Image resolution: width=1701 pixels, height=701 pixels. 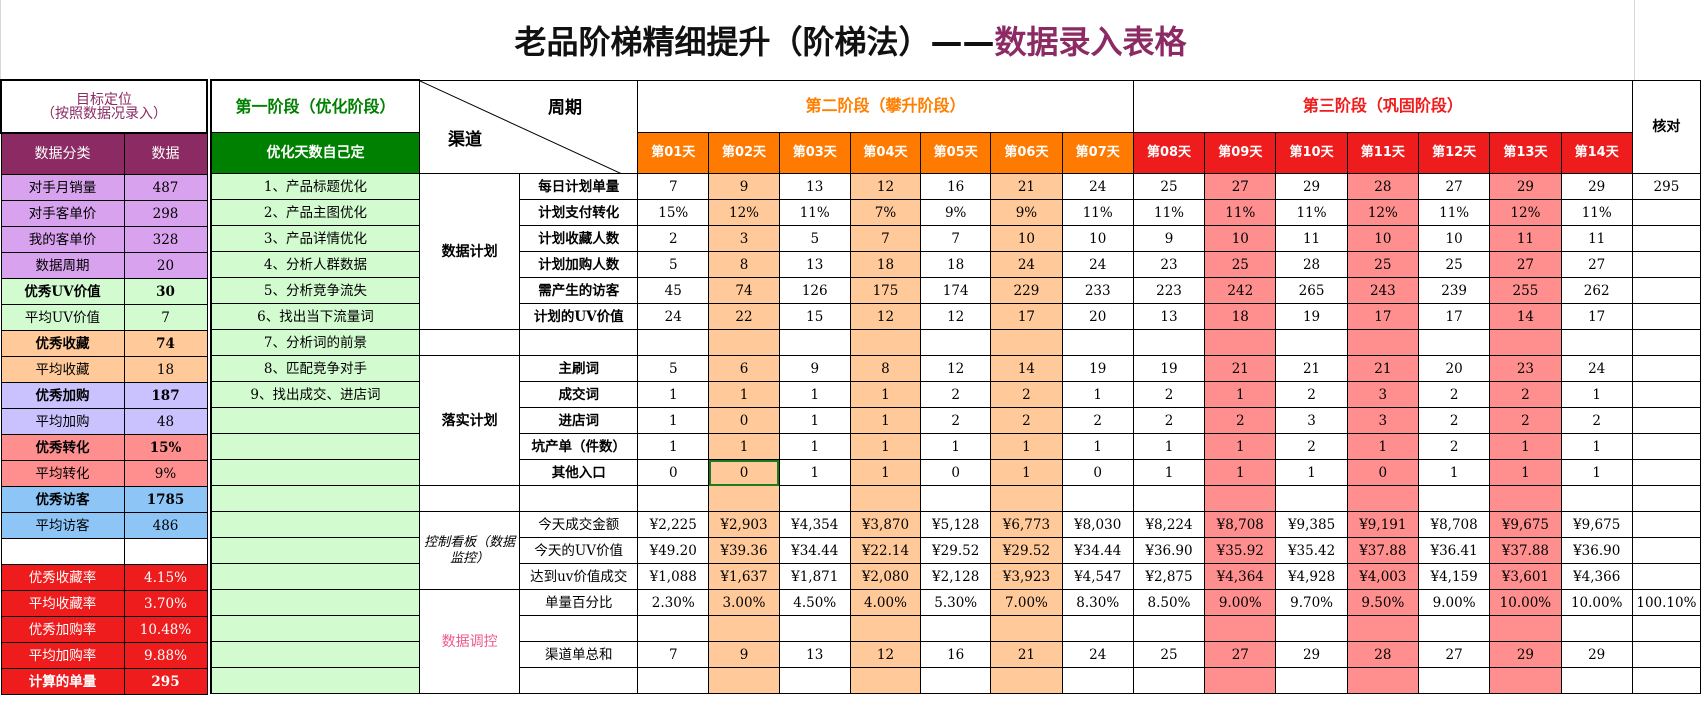 I want to click on day-value: 7.00%, so click(x=1026, y=602).